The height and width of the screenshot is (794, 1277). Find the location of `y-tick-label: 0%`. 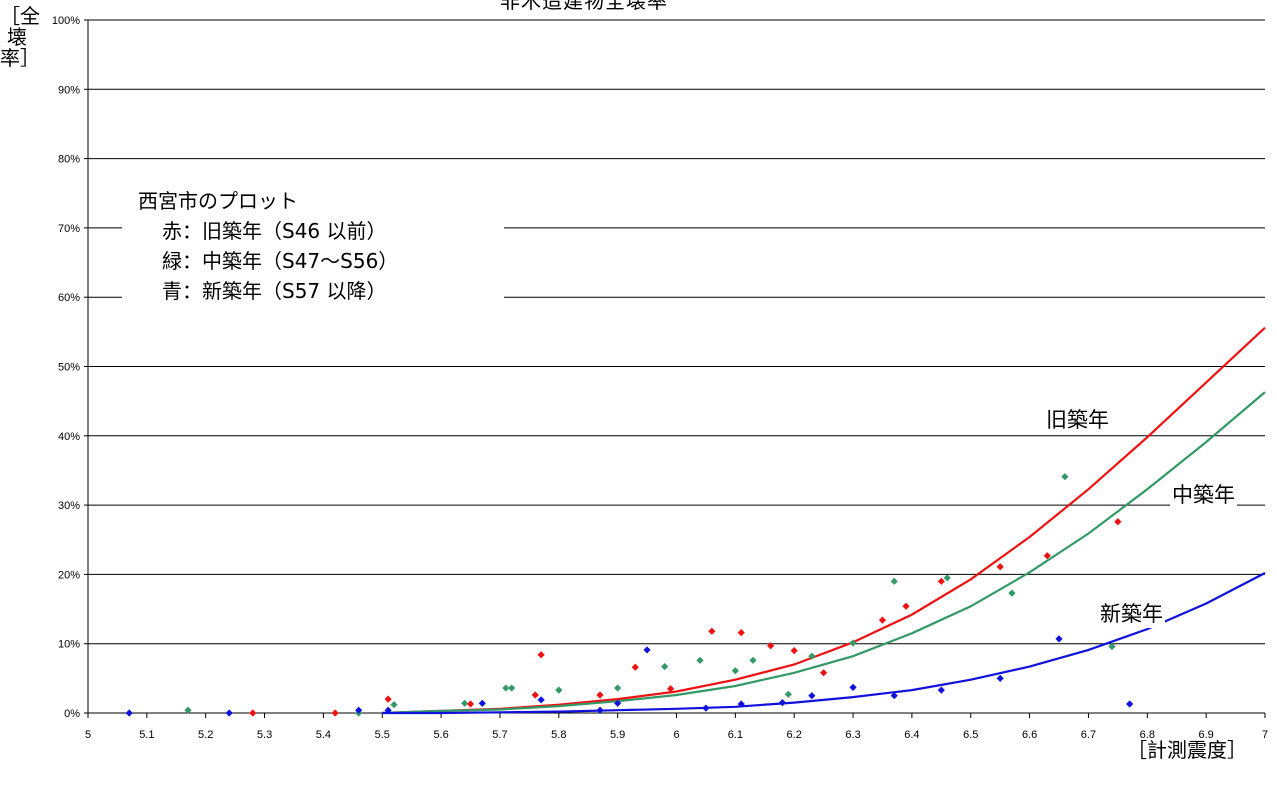

y-tick-label: 0% is located at coordinates (72, 714).